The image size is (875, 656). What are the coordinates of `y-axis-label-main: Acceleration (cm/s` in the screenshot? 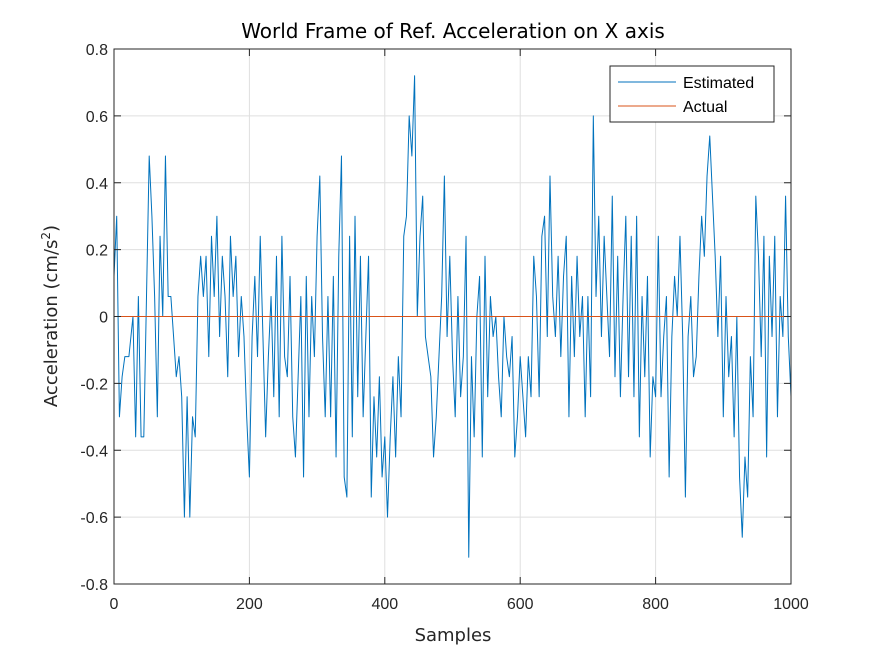 It's located at (51, 323).